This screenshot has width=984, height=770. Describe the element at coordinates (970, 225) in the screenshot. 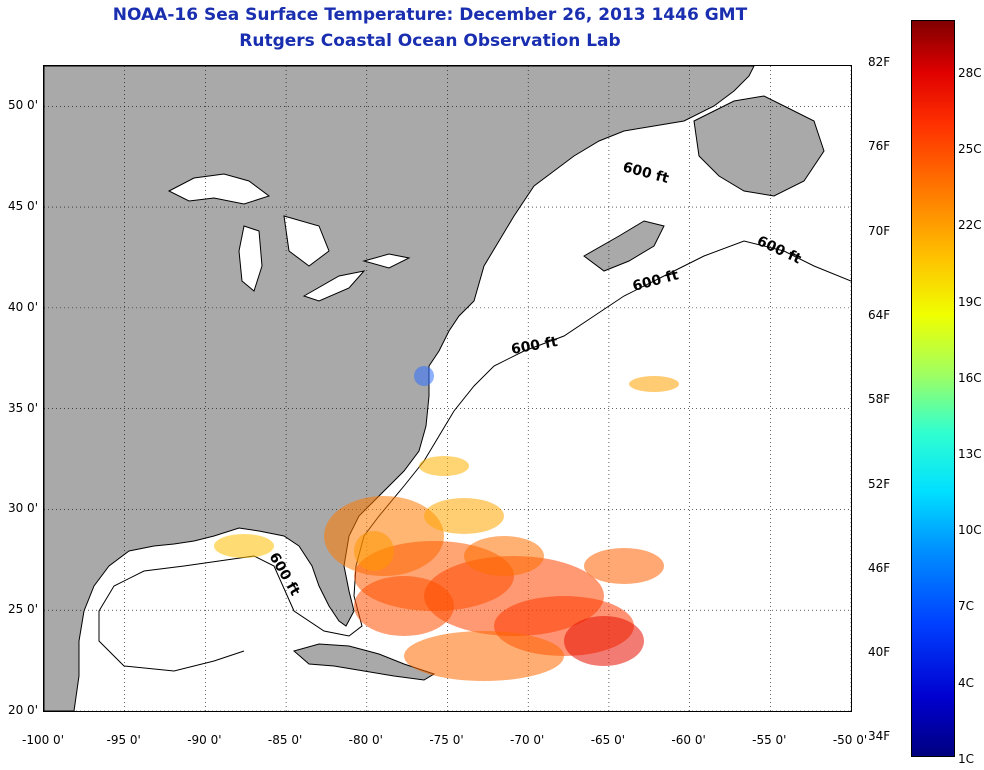

I see `colorbar-c-label: 22C` at that location.